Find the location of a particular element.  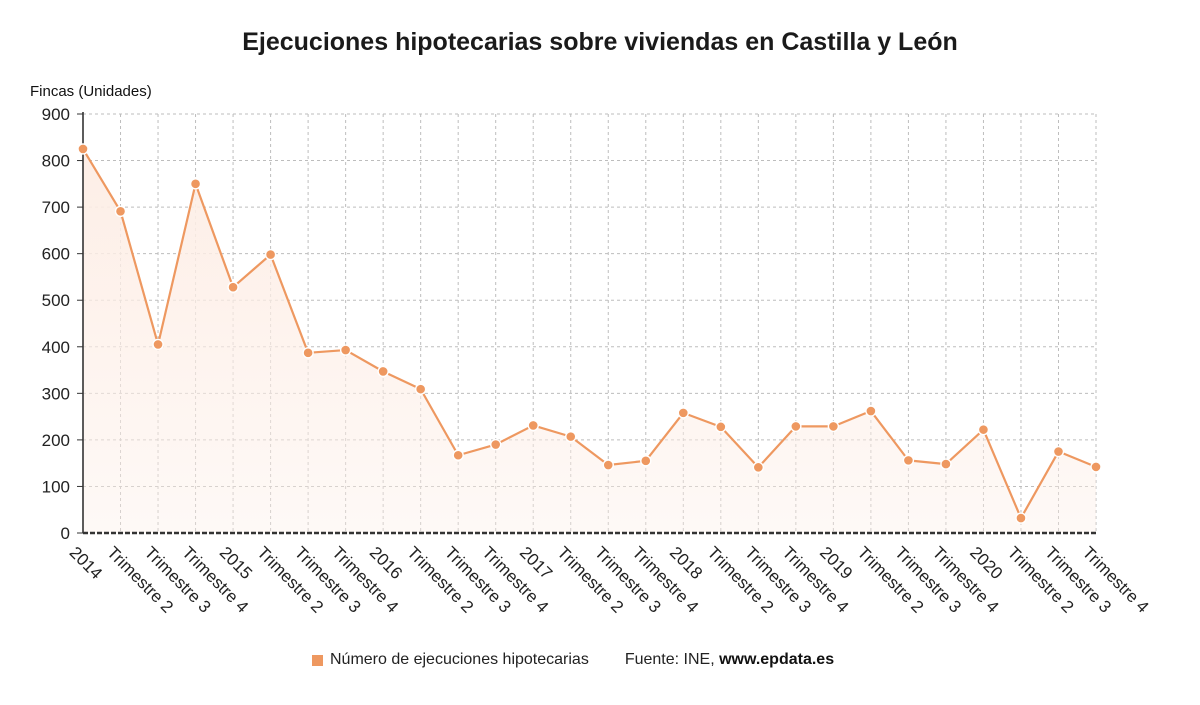

y-tick-label: 300 is located at coordinates (56, 393).